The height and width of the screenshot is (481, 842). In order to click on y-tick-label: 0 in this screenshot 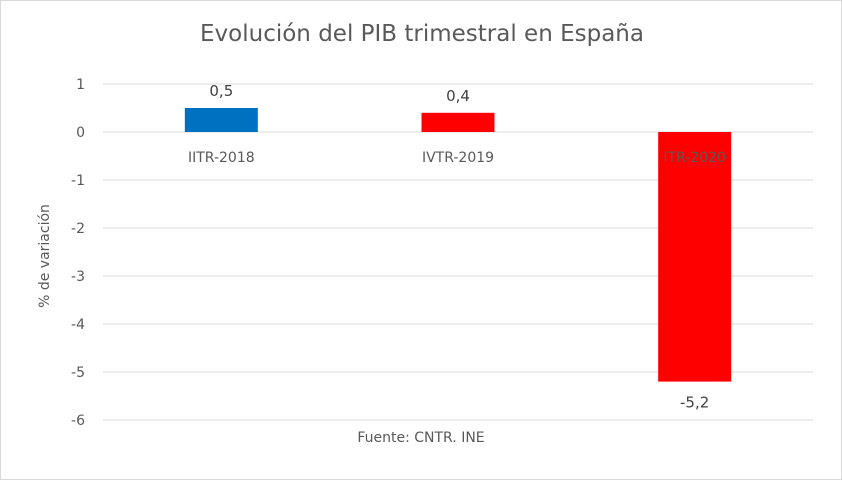, I will do `click(80, 133)`.